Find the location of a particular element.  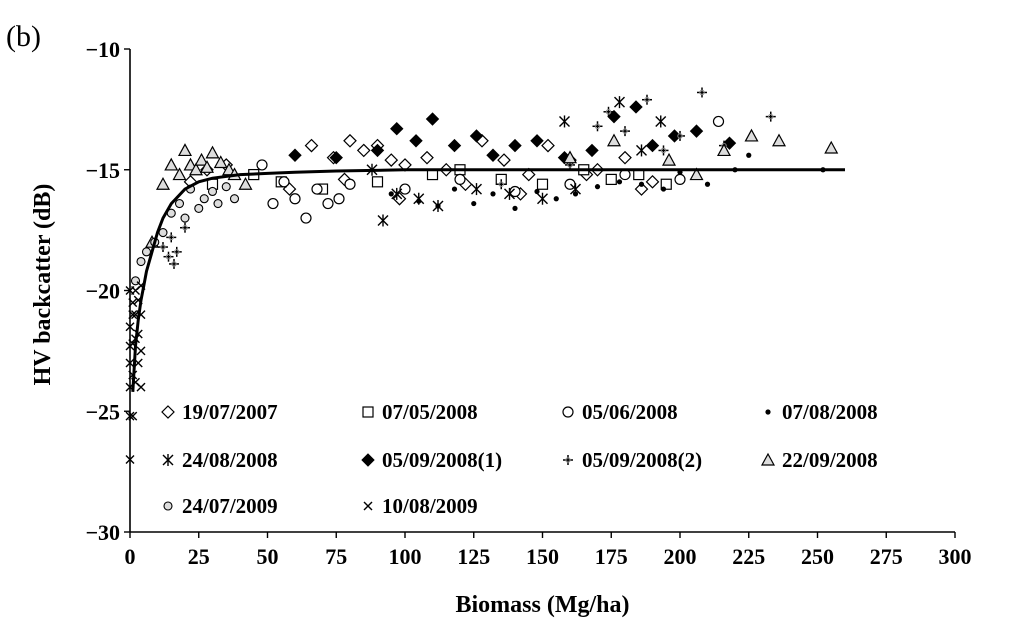

legend-label: 07/05/2008 is located at coordinates (430, 412).